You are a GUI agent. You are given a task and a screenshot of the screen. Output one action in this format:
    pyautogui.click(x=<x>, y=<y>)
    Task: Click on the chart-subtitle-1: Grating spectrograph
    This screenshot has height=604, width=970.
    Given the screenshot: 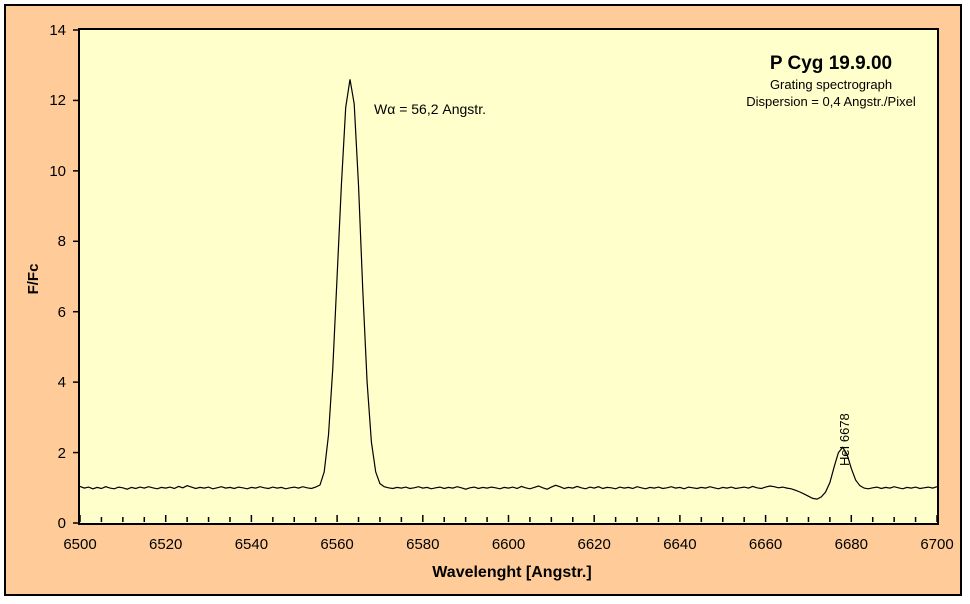 What is the action you would take?
    pyautogui.click(x=831, y=84)
    